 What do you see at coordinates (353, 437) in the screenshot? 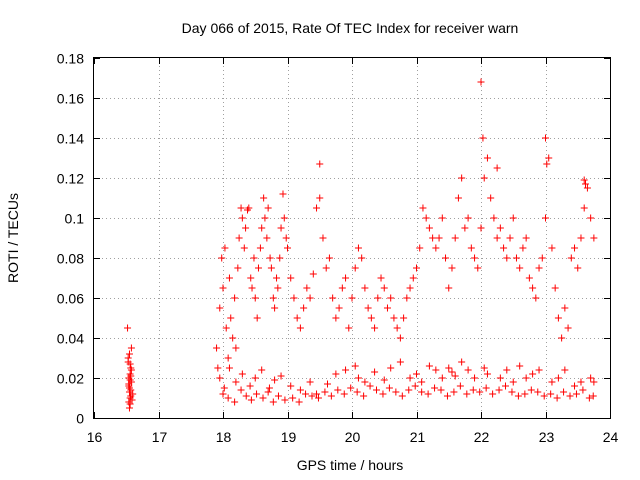
I see `x-tick-labels: 16 17 18 19 20 21 22 23 24` at bounding box center [353, 437].